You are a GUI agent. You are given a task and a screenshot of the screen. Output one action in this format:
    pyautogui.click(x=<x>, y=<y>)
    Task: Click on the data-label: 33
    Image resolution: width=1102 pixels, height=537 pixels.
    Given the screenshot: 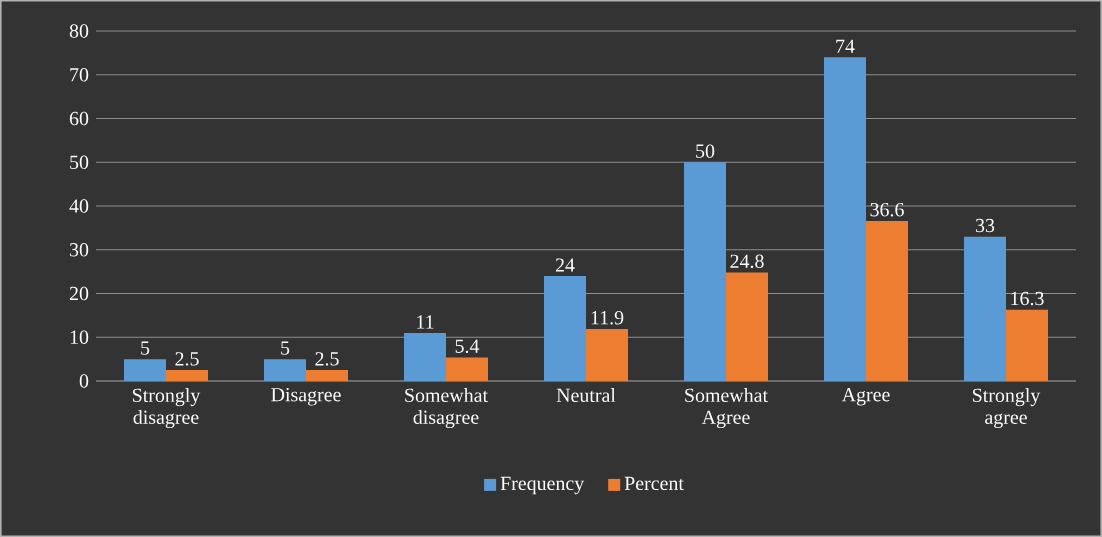 What is the action you would take?
    pyautogui.click(x=985, y=225)
    